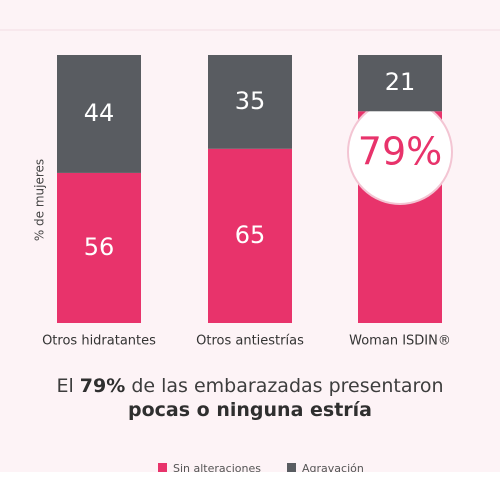 The height and width of the screenshot is (500, 500). What do you see at coordinates (400, 152) in the screenshot?
I see `value-label: 79%` at bounding box center [400, 152].